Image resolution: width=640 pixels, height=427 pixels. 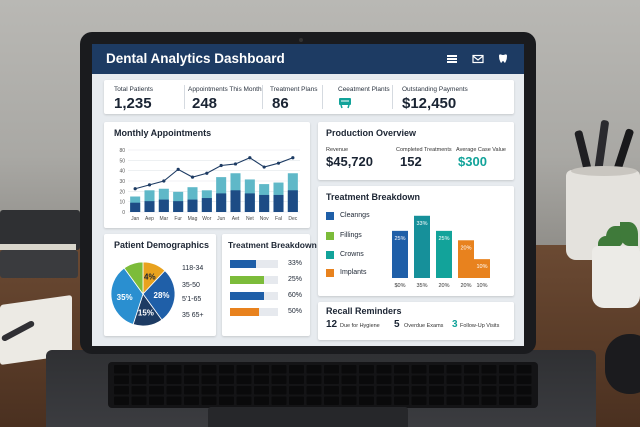 What do you see at coordinates (455, 324) in the screenshot?
I see `recall-count: 3` at bounding box center [455, 324].